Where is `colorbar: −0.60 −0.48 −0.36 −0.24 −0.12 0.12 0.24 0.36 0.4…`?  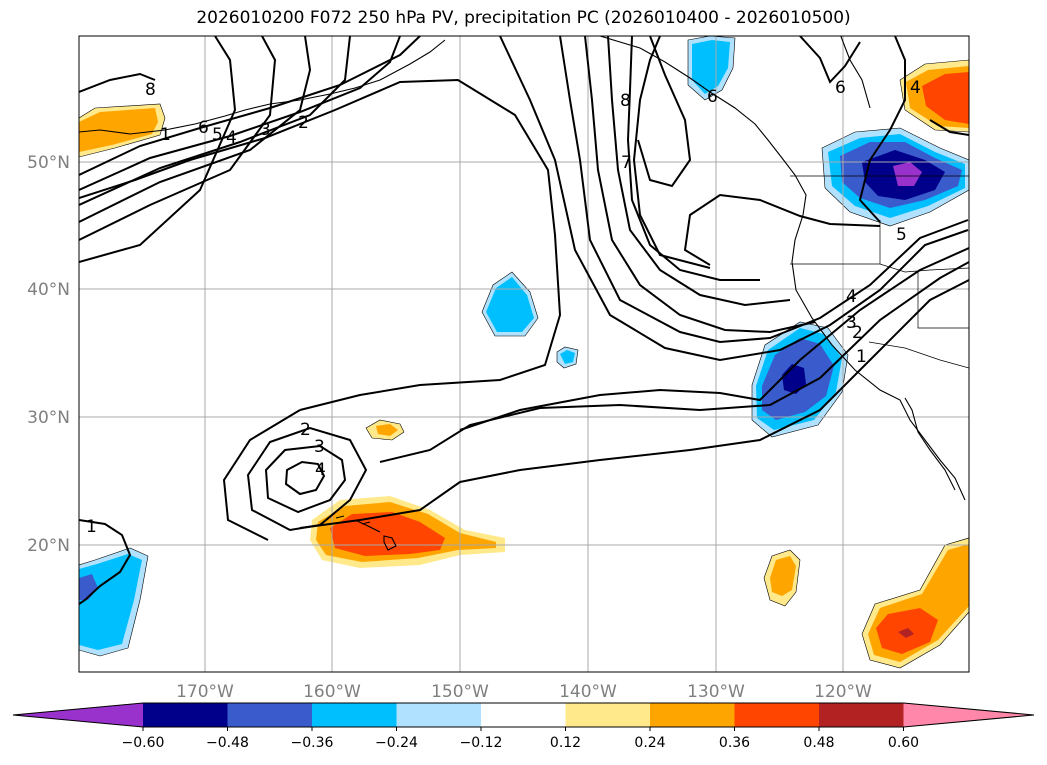
colorbar: −0.60 −0.48 −0.36 −0.24 −0.12 0.12 0.24 0.36 0.4… is located at coordinates (523, 726).